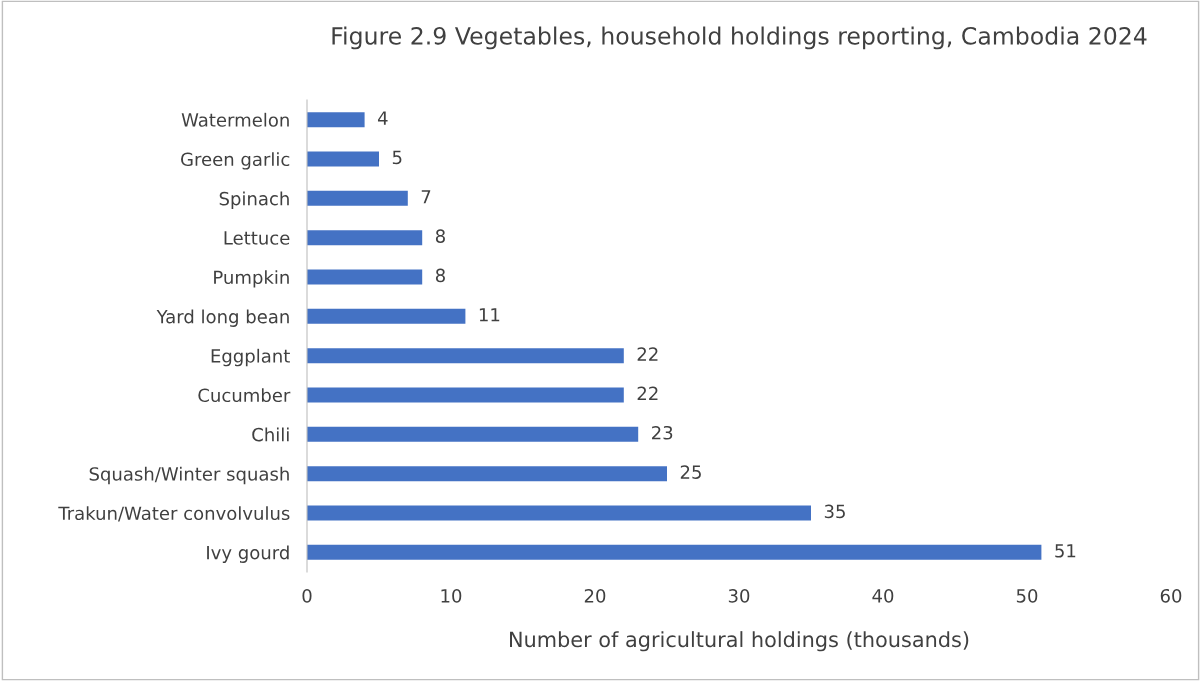  Describe the element at coordinates (235, 161) in the screenshot. I see `y-tick-label: Green garlic` at that location.